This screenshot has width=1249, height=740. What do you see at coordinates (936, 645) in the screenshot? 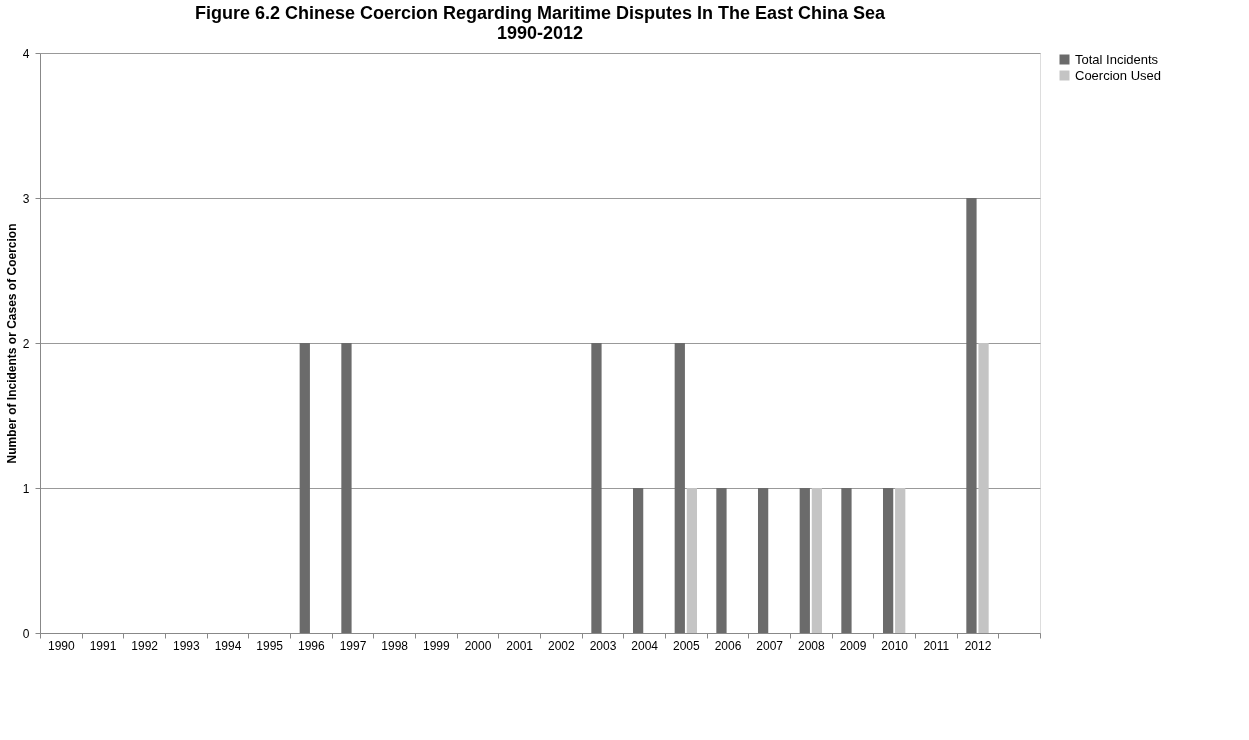
I see `x-tick-label: 2011` at bounding box center [936, 645].